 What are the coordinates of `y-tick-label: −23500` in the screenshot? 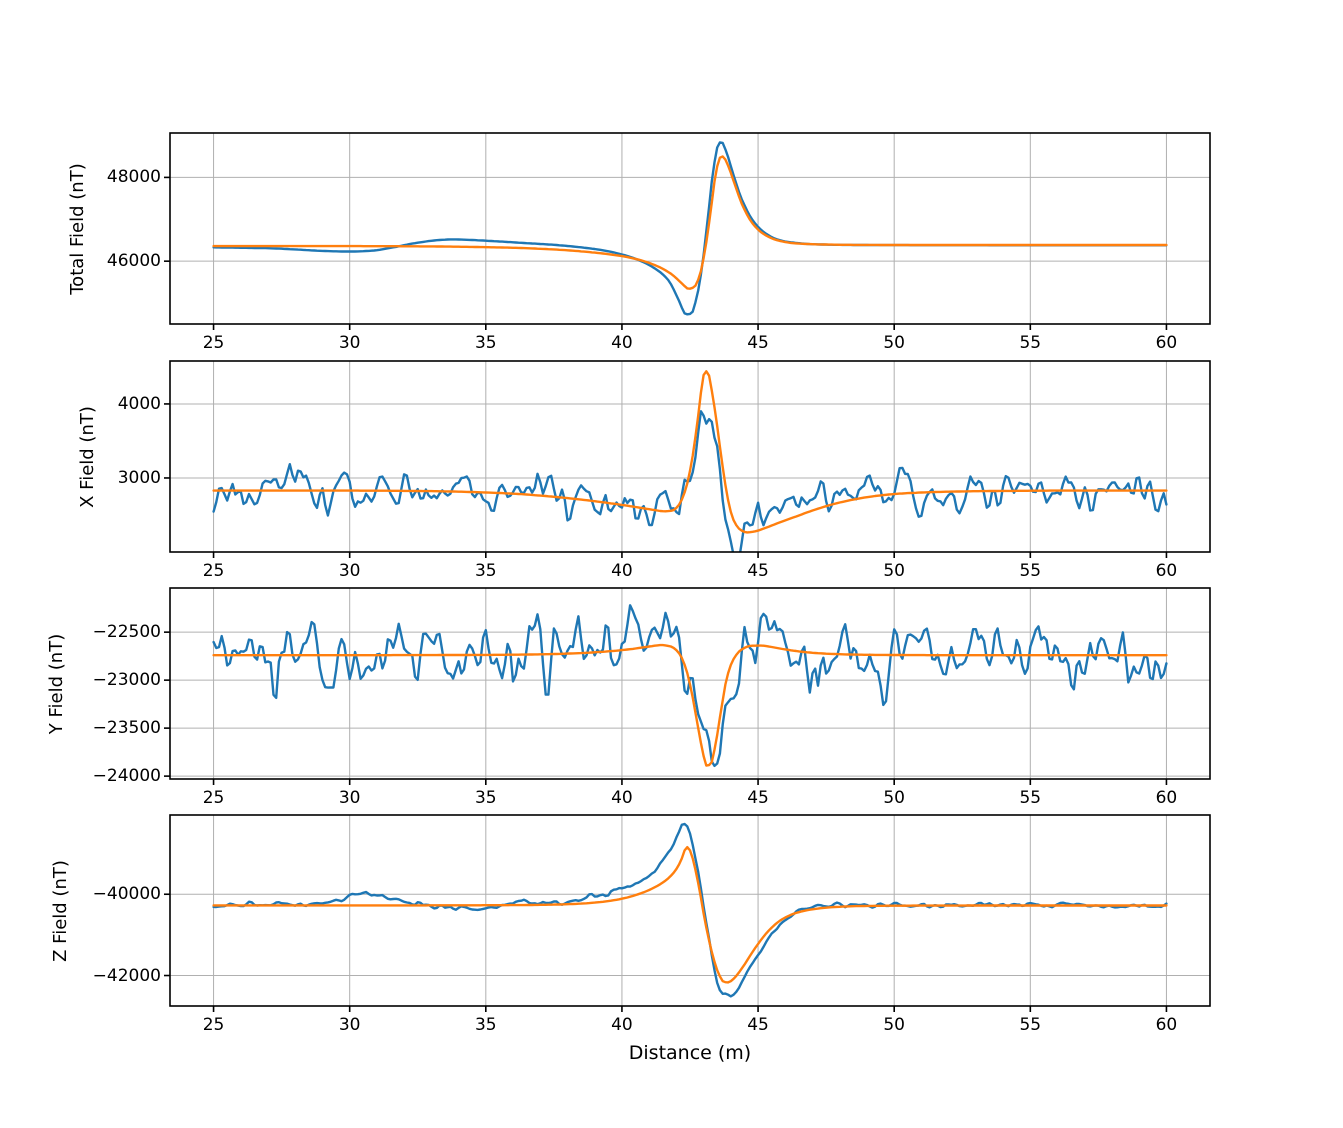 It's located at (126, 728).